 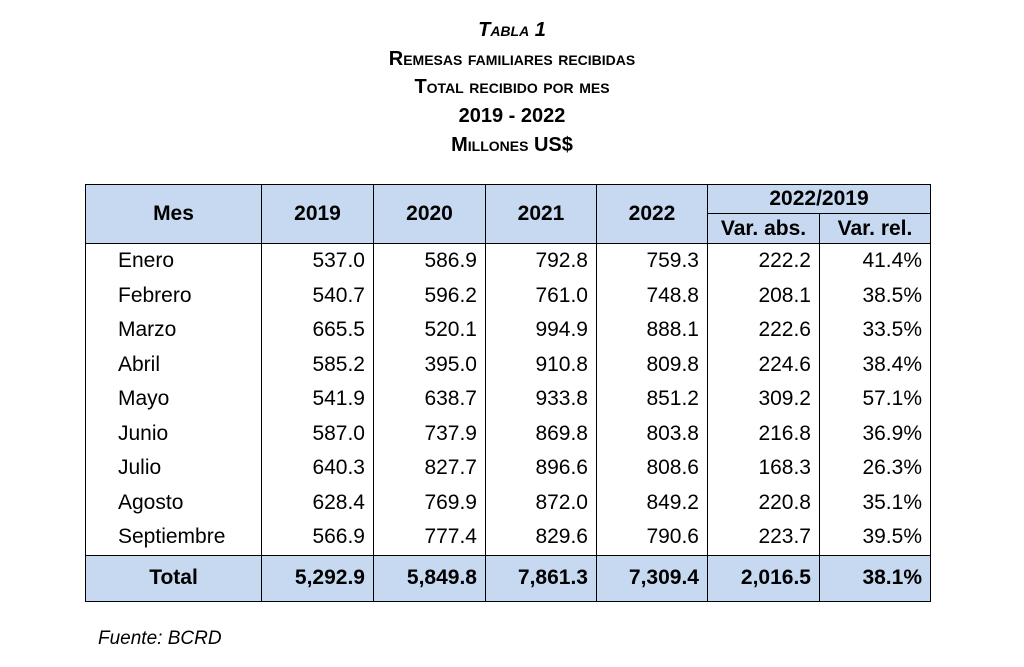 What do you see at coordinates (429, 468) in the screenshot?
I see `cell: 827.7` at bounding box center [429, 468].